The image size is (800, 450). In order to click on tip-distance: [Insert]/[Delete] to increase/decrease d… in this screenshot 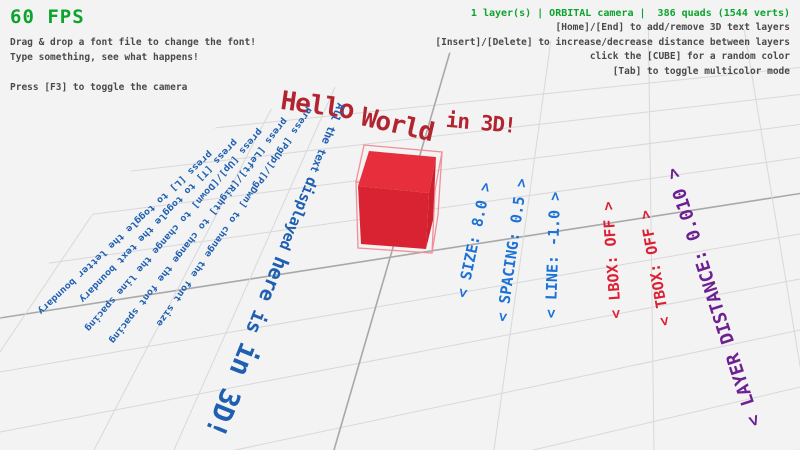, I will do `click(612, 42)`.